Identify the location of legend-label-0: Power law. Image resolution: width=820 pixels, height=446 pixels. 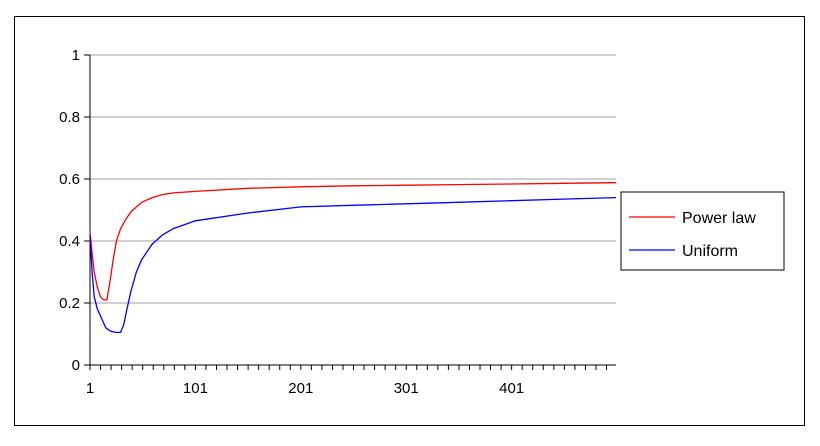
(719, 218).